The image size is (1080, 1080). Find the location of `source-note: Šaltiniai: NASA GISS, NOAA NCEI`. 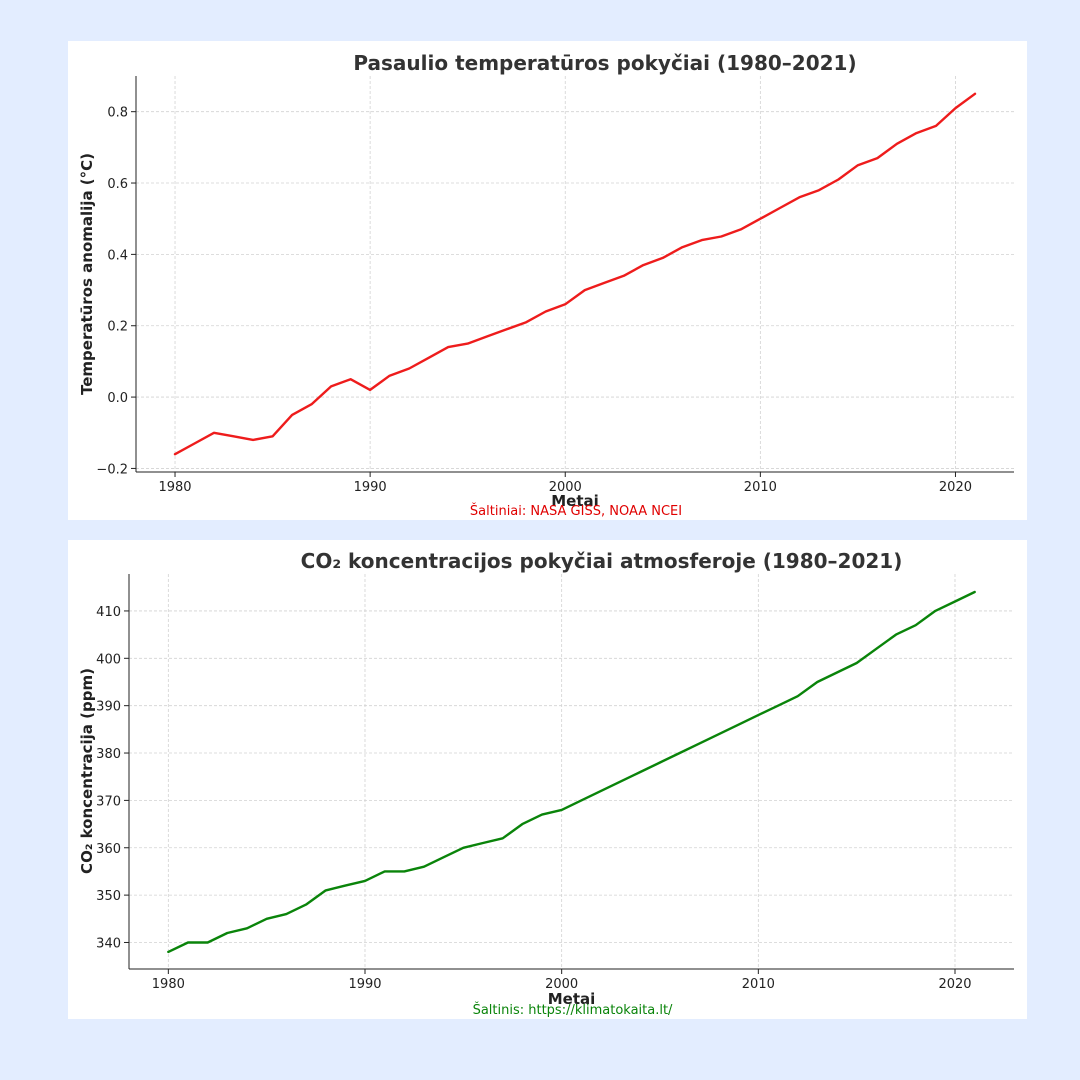

source-note: Šaltiniai: NASA GISS, NOAA NCEI is located at coordinates (576, 511).